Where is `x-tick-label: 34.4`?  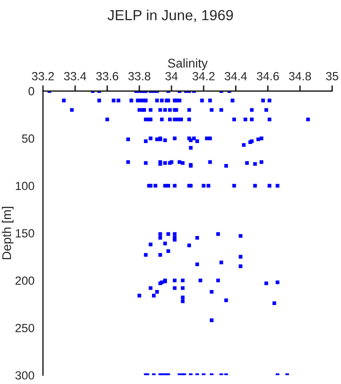
x-tick-label: 34.4 is located at coordinates (235, 76).